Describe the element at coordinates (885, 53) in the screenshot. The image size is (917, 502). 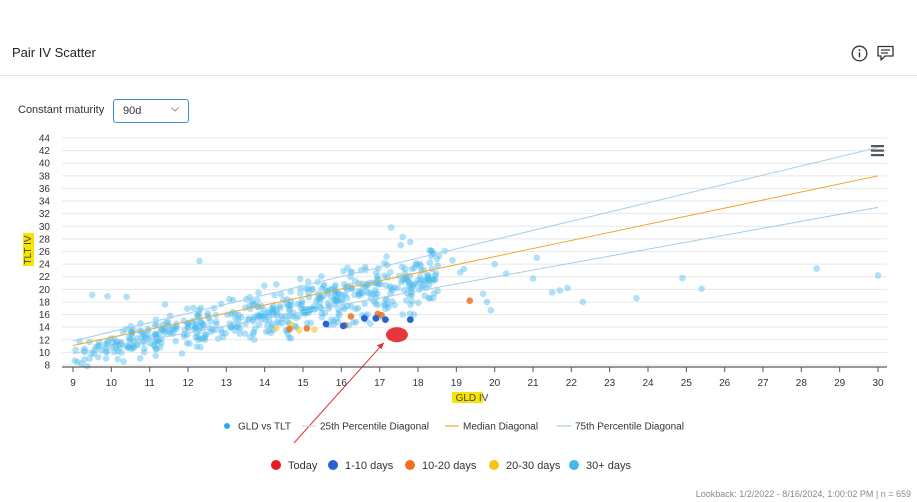
I see `comment-icon` at that location.